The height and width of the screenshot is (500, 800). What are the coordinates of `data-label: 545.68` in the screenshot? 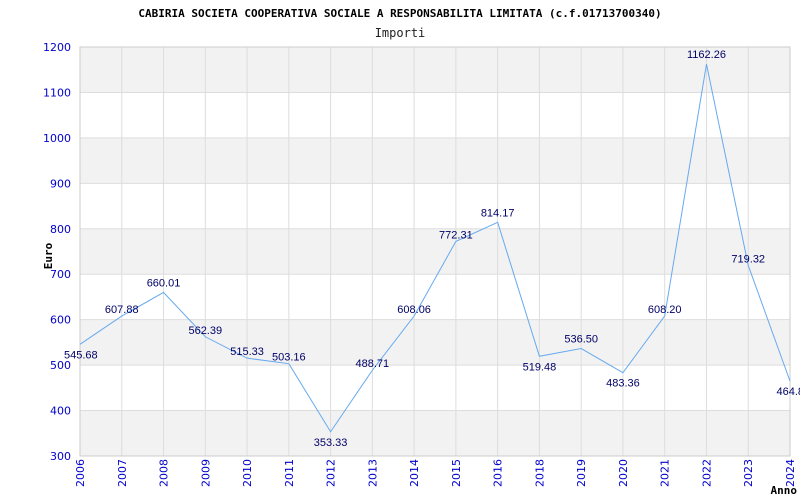 It's located at (81, 355).